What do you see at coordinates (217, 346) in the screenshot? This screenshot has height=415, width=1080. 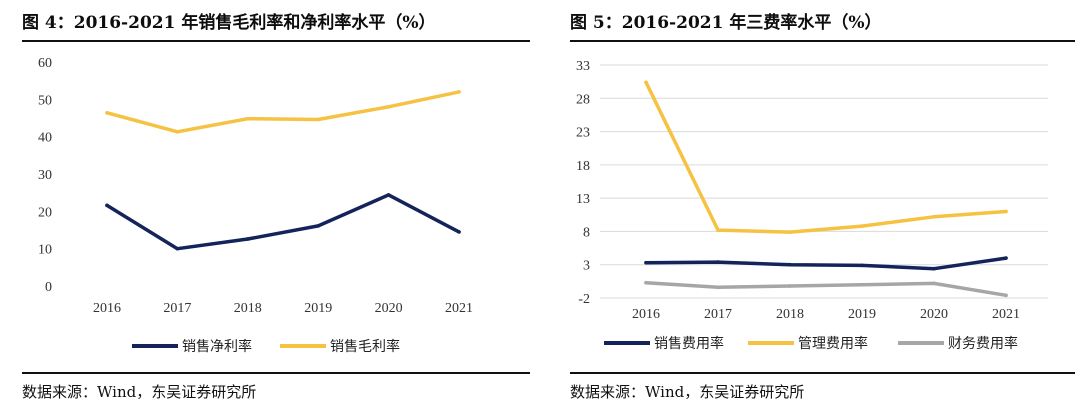 I see `legend-label: 销售净利率` at bounding box center [217, 346].